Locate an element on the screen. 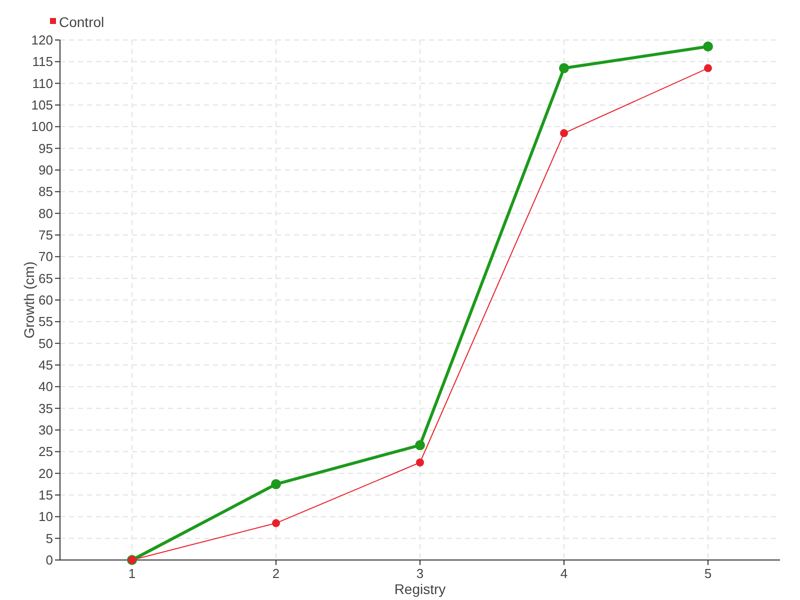 This screenshot has width=800, height=600. legend-label: Control is located at coordinates (81, 22).